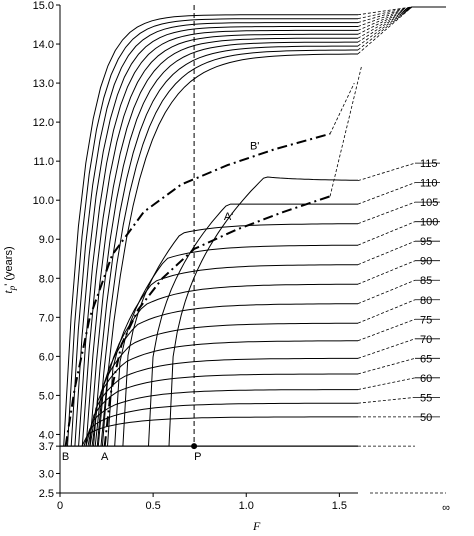 The image size is (474, 536). What do you see at coordinates (46, 494) in the screenshot?
I see `y-tick-label: 2.5` at bounding box center [46, 494].